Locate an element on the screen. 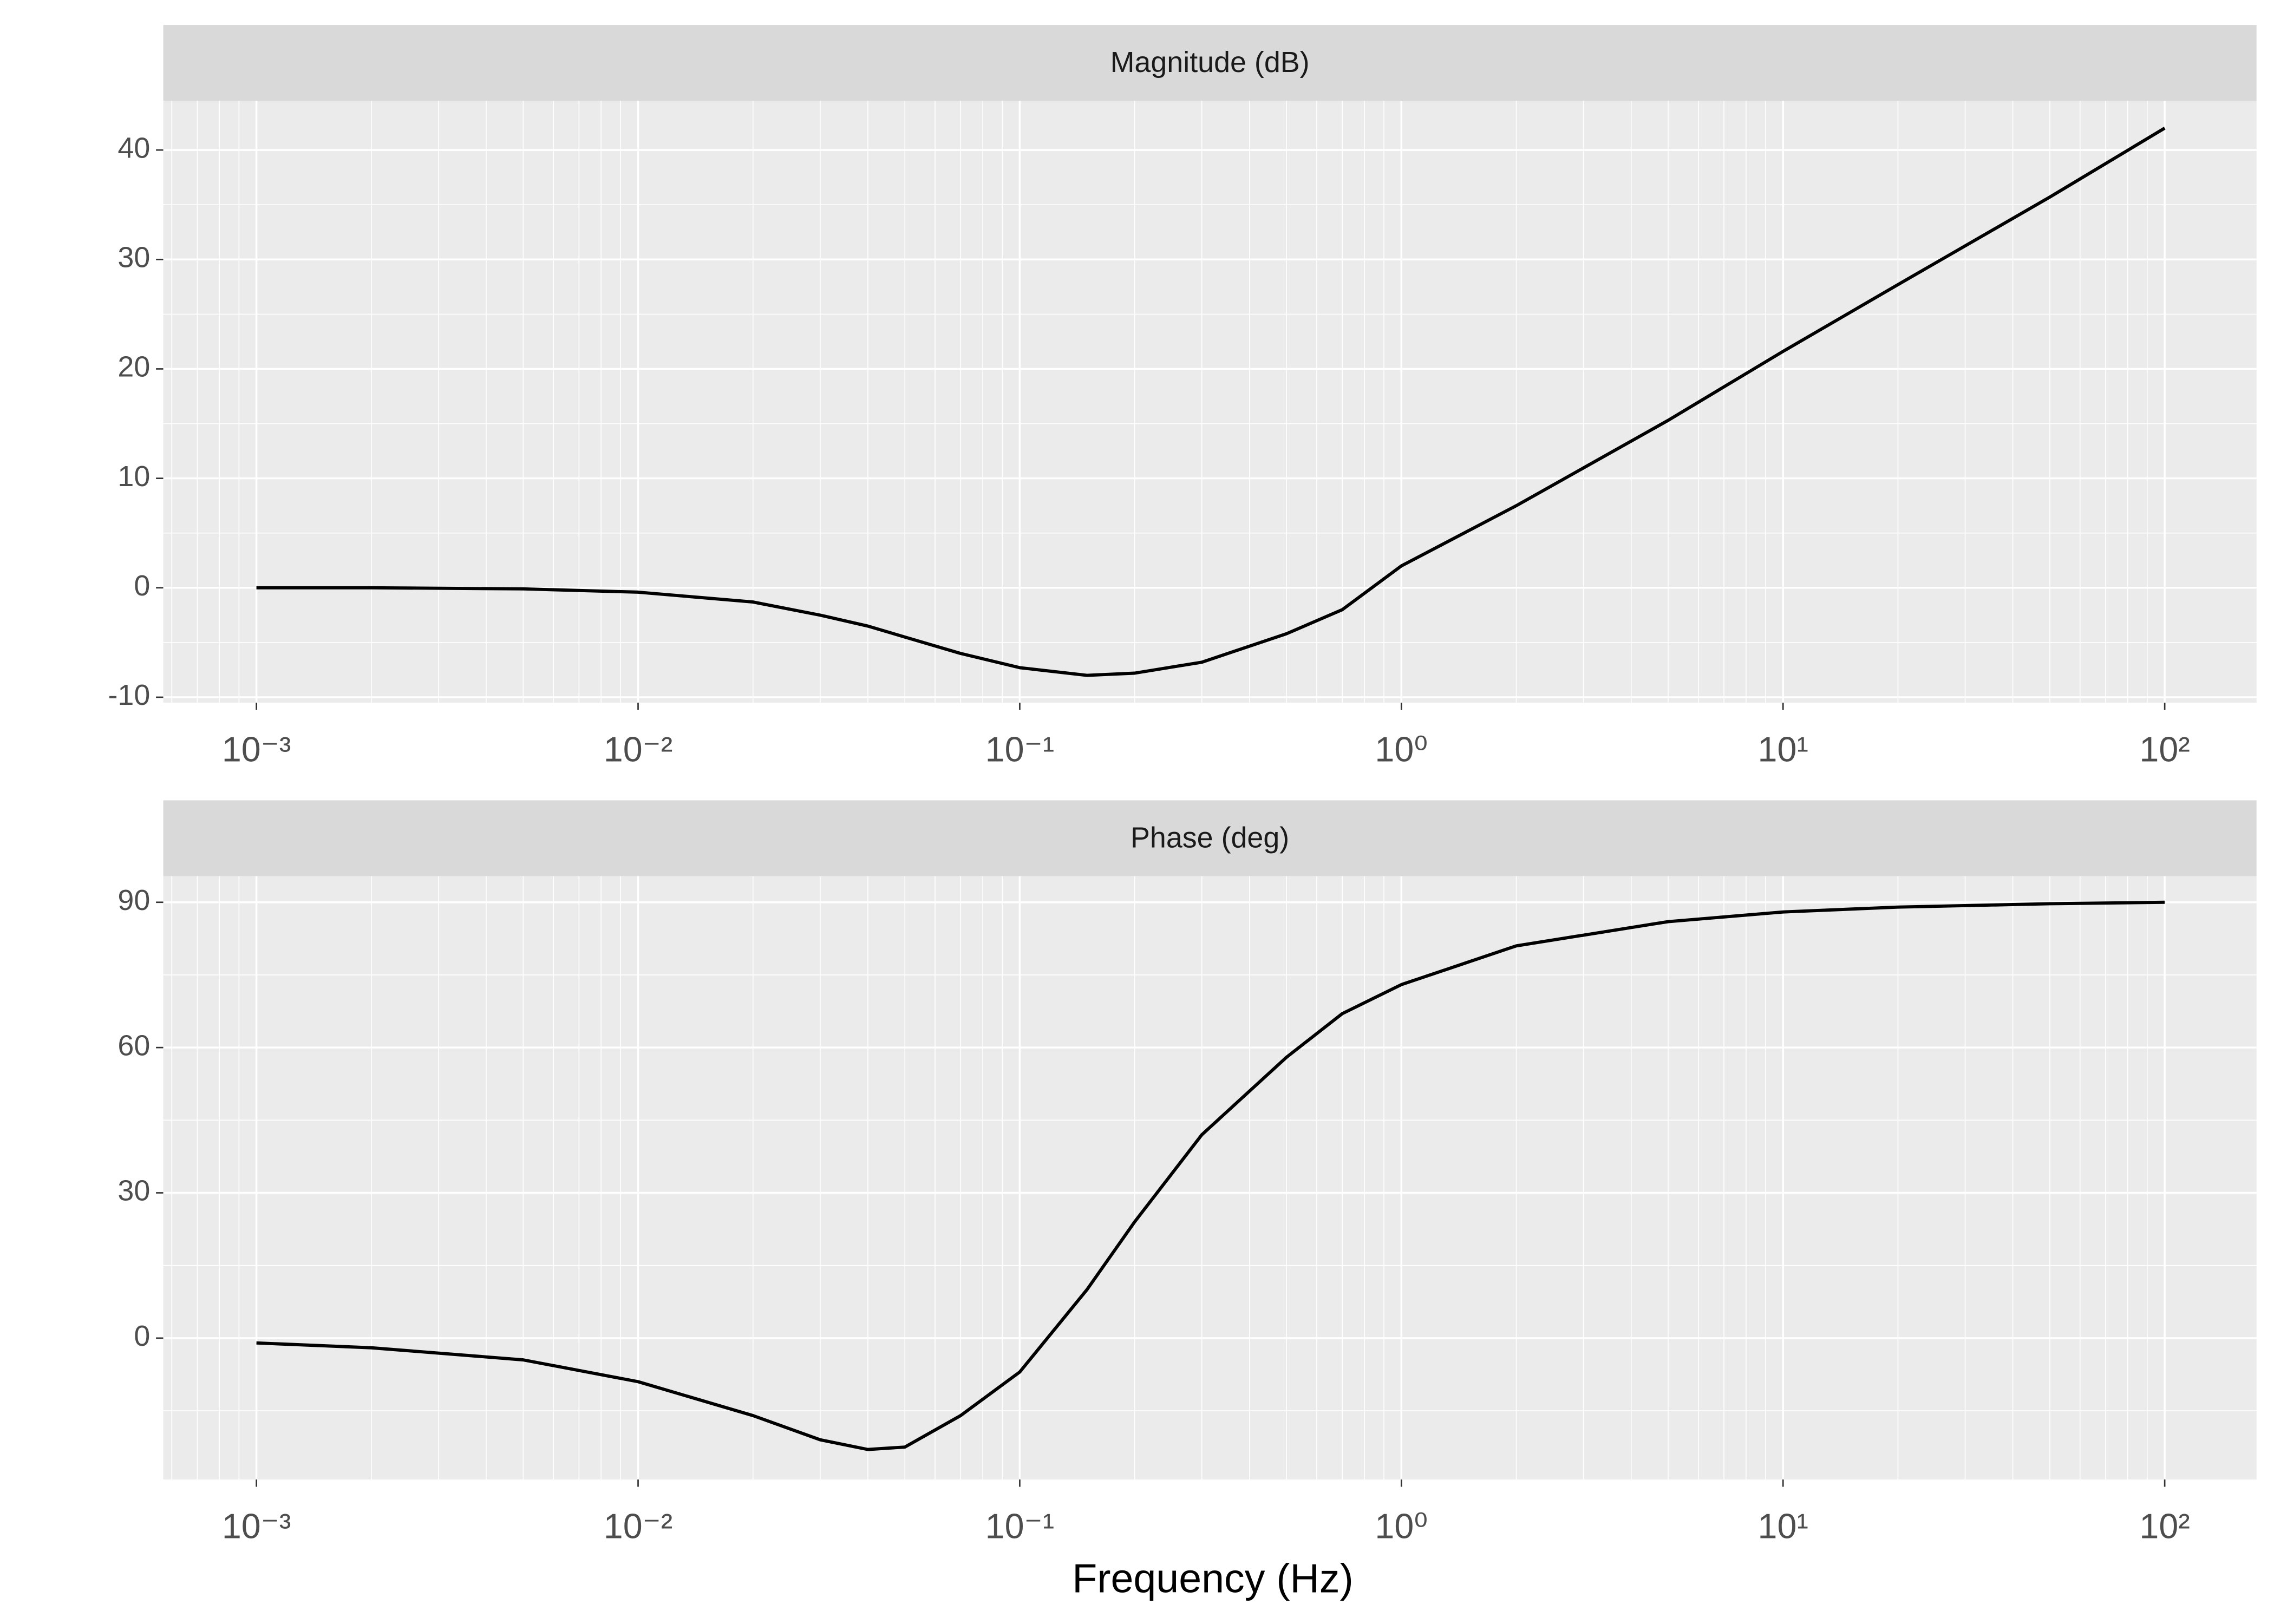 The width and height of the screenshot is (2274, 1624). y-tick-label: 20 is located at coordinates (134, 367).